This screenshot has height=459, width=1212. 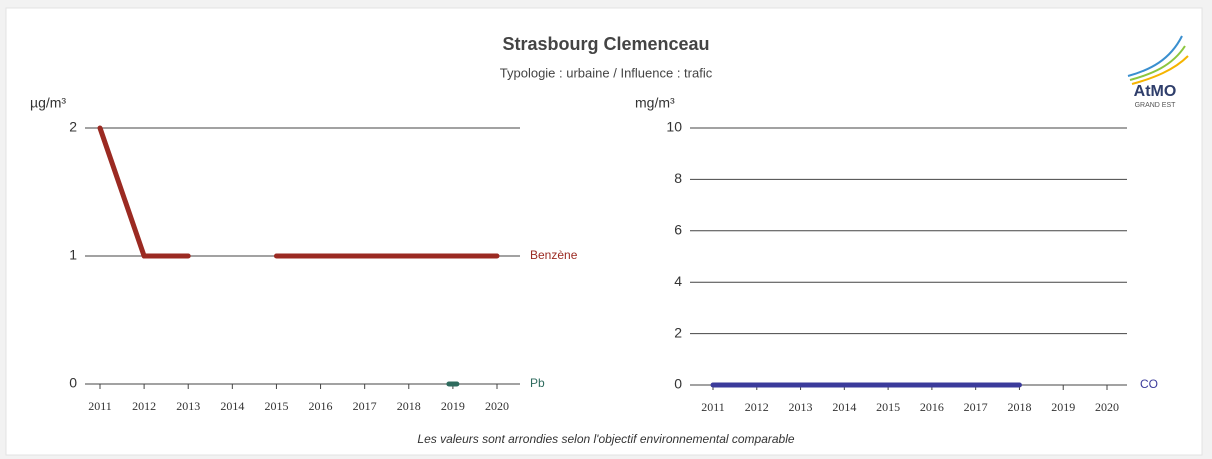 I want to click on subtitle: Typologie : urbaine / Influence : trafic, so click(x=606, y=72).